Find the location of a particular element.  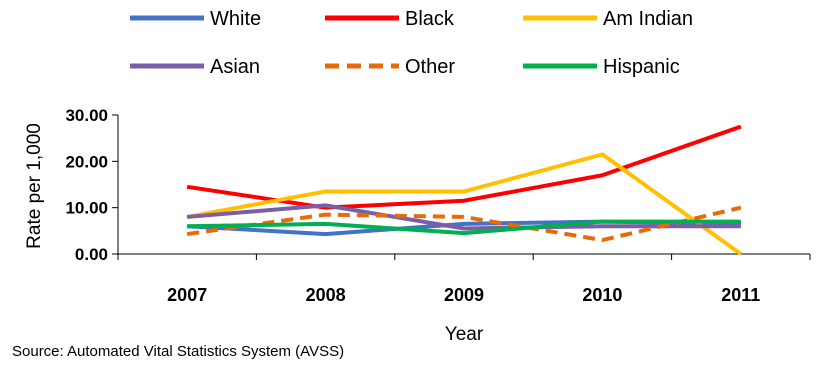

x-tick-label: 2011 is located at coordinates (740, 295).